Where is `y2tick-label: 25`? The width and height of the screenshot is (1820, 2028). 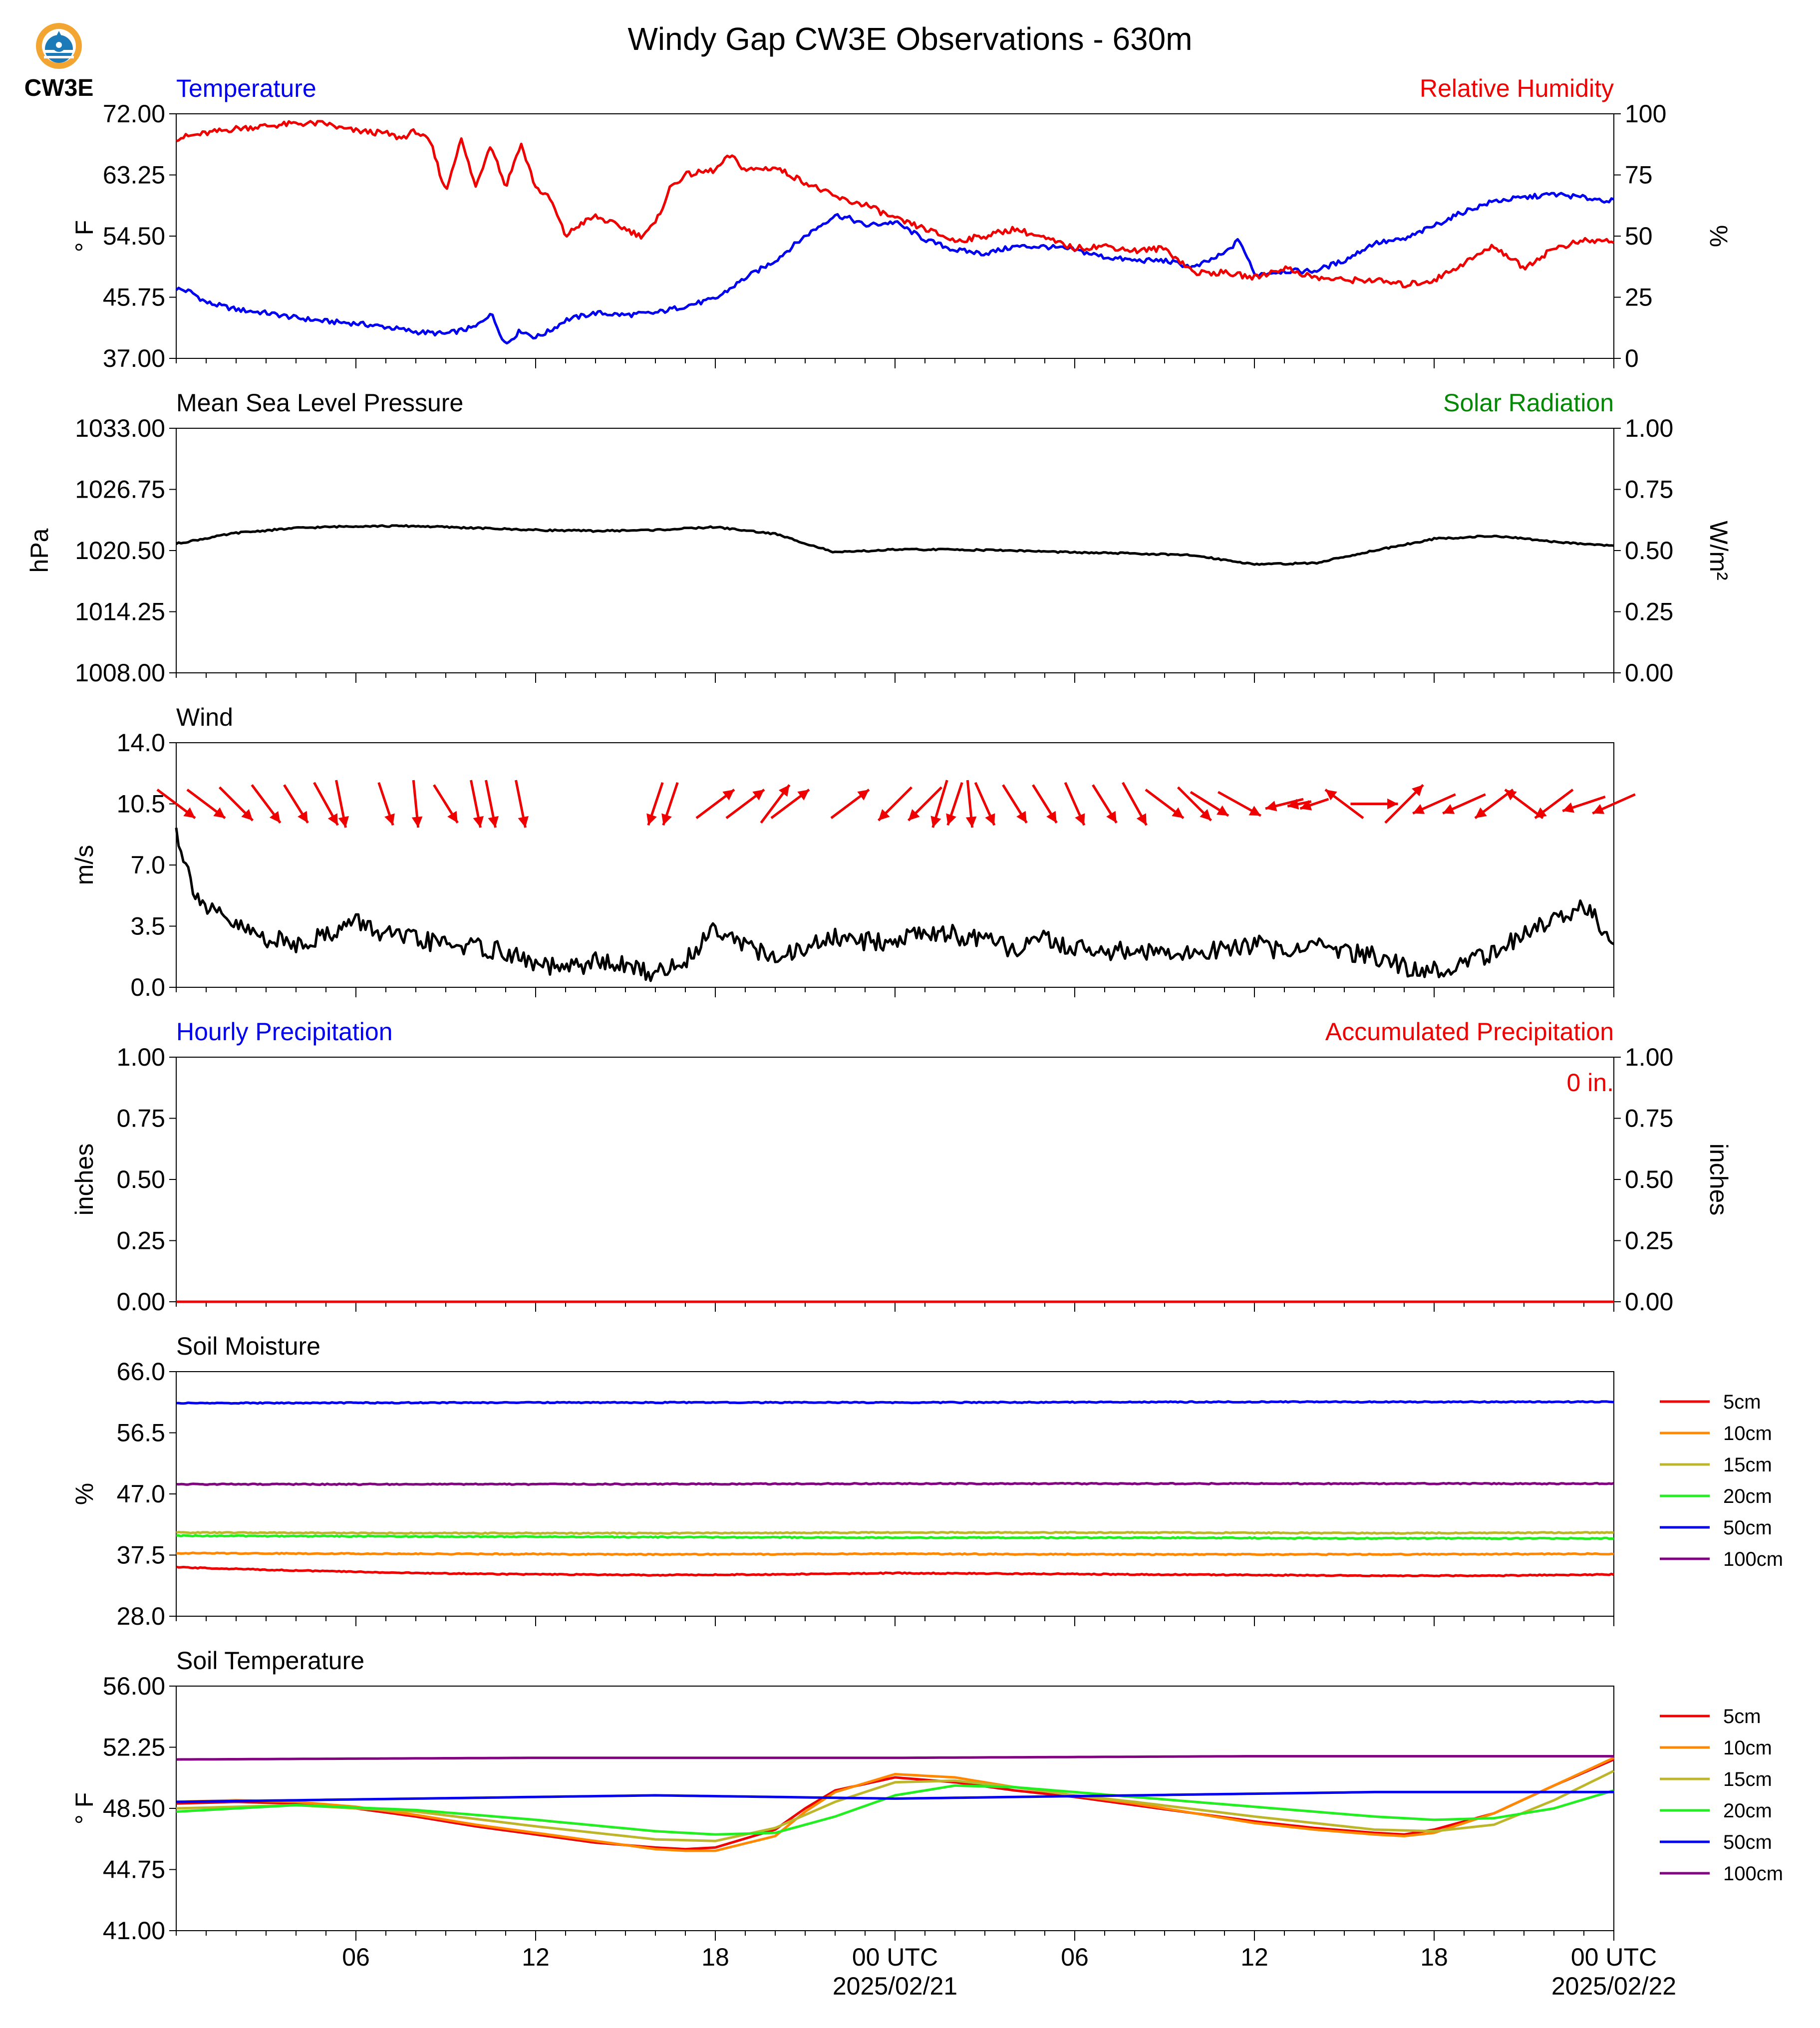
y2tick-label: 25 is located at coordinates (1639, 297).